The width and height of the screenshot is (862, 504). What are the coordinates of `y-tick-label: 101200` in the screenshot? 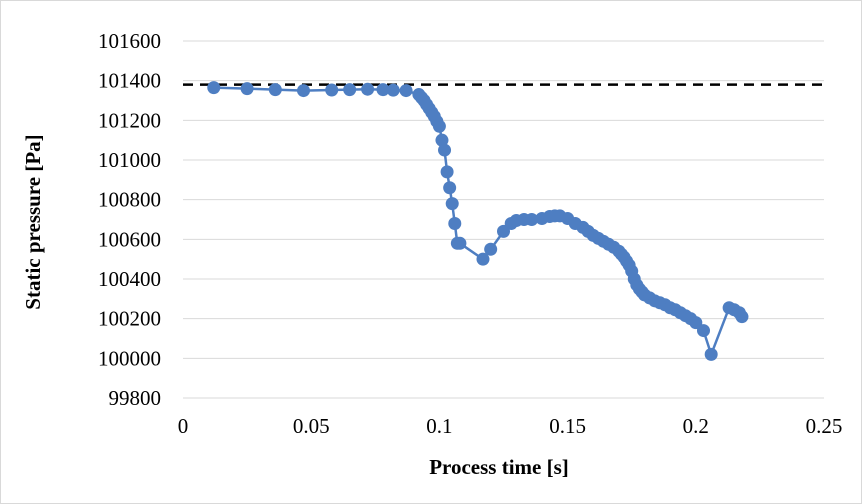 It's located at (129, 120).